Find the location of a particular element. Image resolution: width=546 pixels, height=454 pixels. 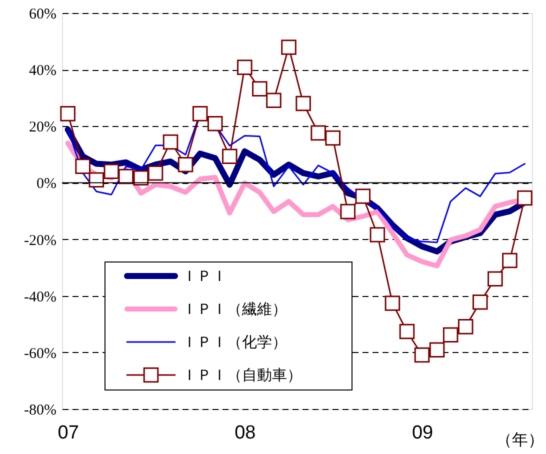

x-axis-title: （年） is located at coordinates (520, 440).